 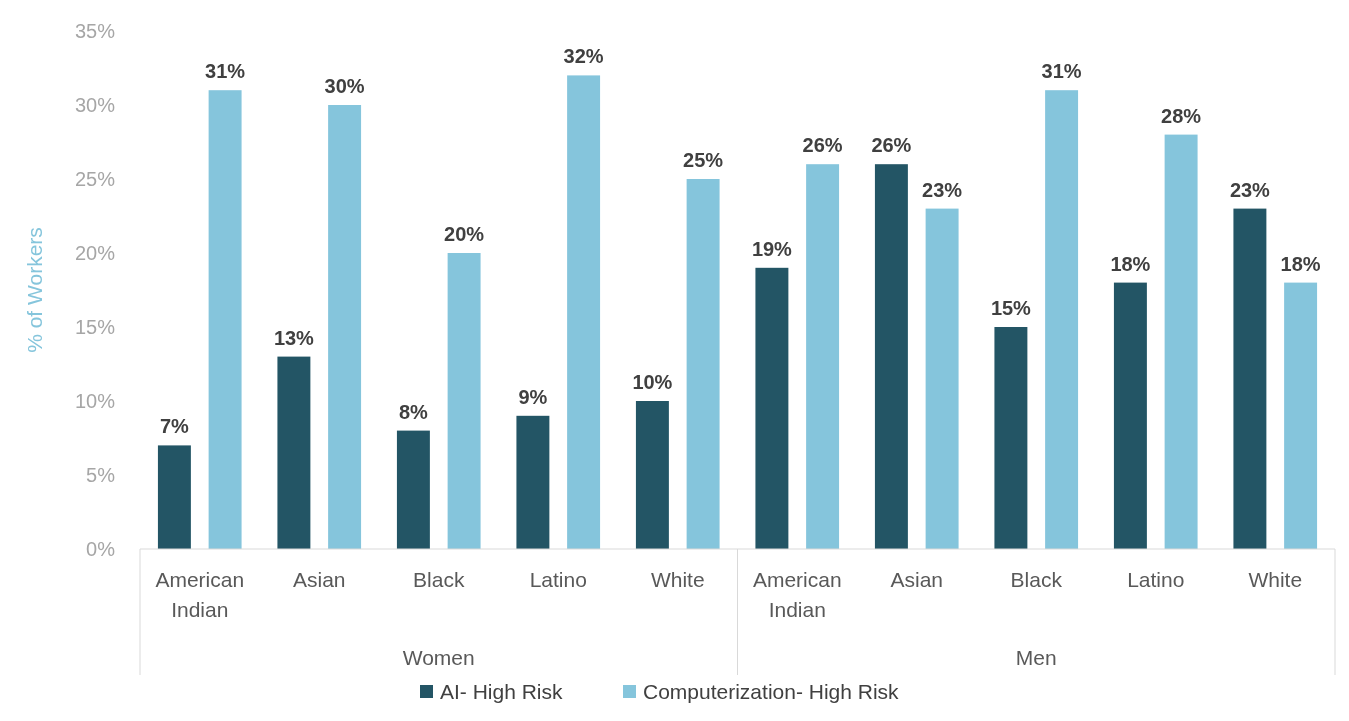 I want to click on data-label: 15%, so click(x=1011, y=308).